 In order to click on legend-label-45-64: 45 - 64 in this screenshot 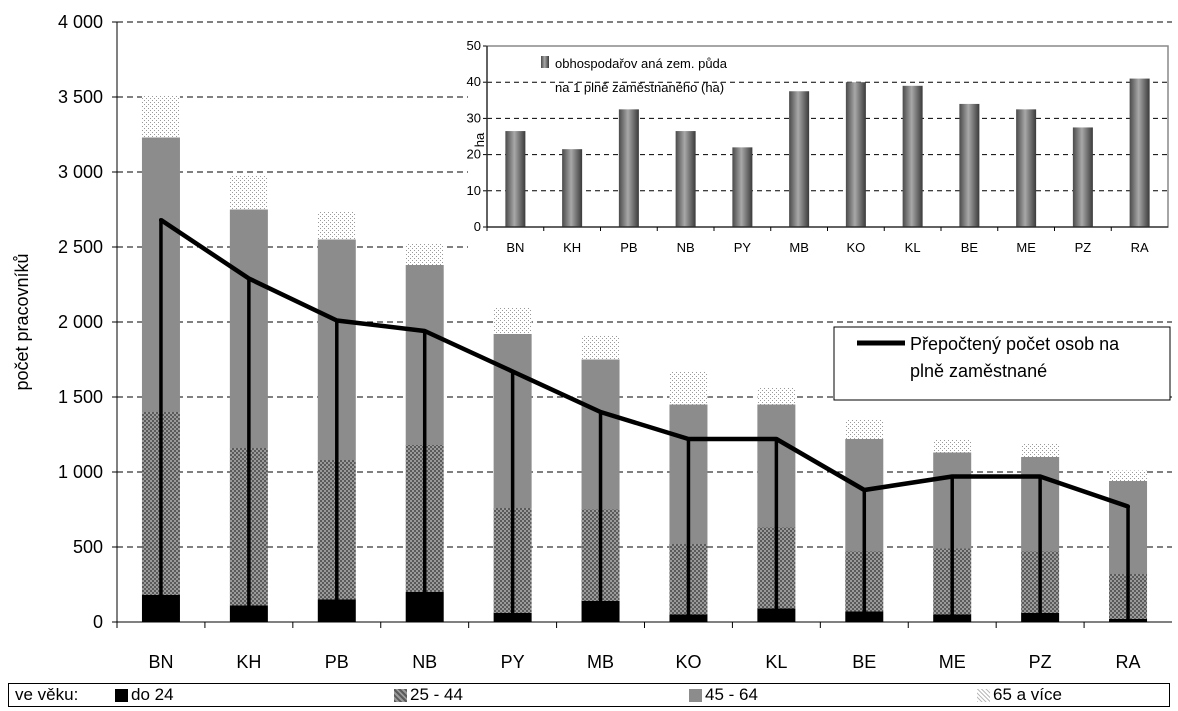, I will do `click(731, 694)`.